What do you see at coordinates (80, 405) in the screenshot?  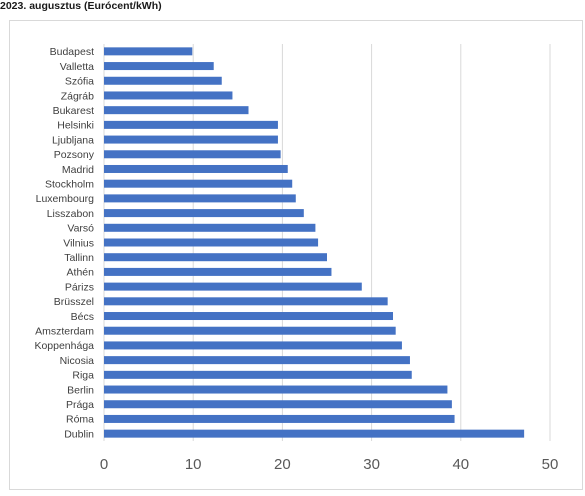 I see `category-label: Prága` at bounding box center [80, 405].